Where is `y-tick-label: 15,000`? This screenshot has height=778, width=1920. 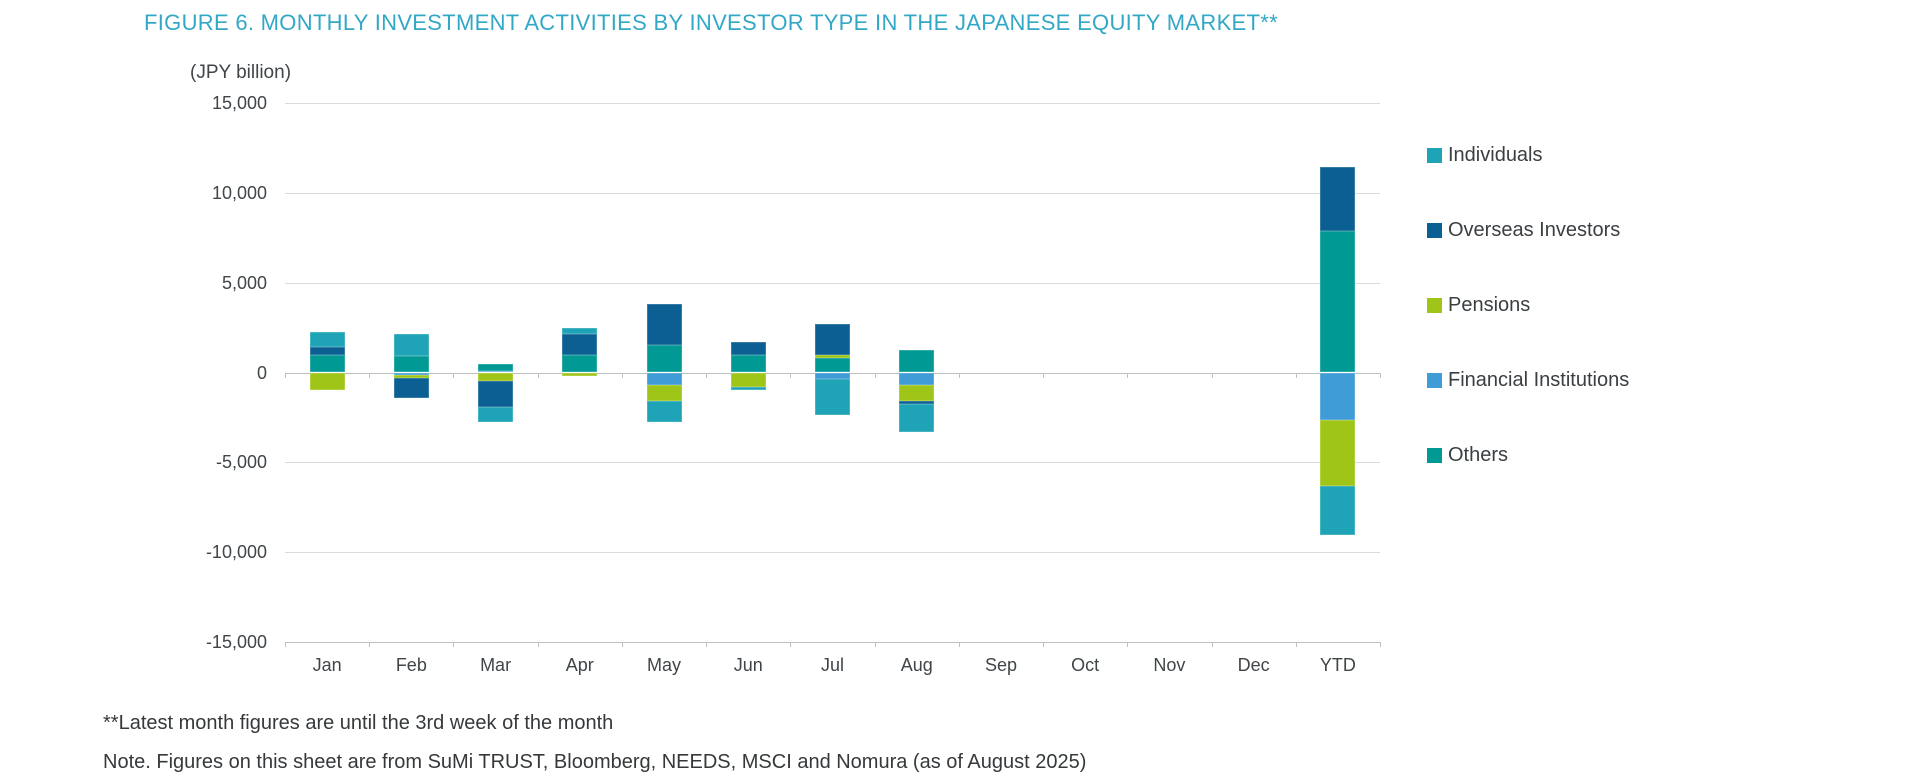
y-tick-label: 15,000 is located at coordinates (239, 103).